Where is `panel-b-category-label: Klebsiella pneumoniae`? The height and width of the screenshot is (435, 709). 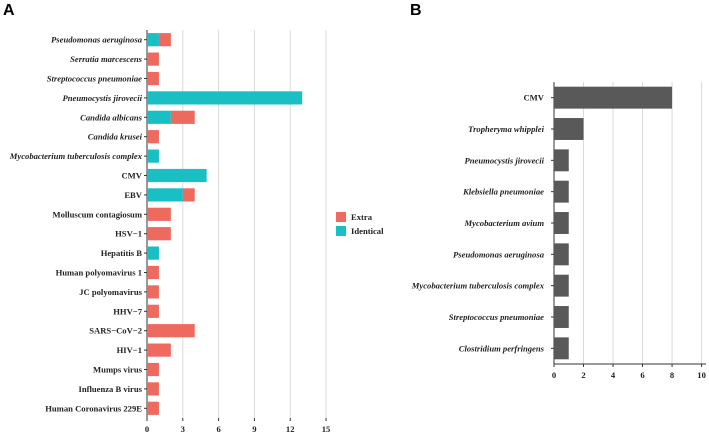
panel-b-category-label: Klebsiella pneumoniae is located at coordinates (503, 192).